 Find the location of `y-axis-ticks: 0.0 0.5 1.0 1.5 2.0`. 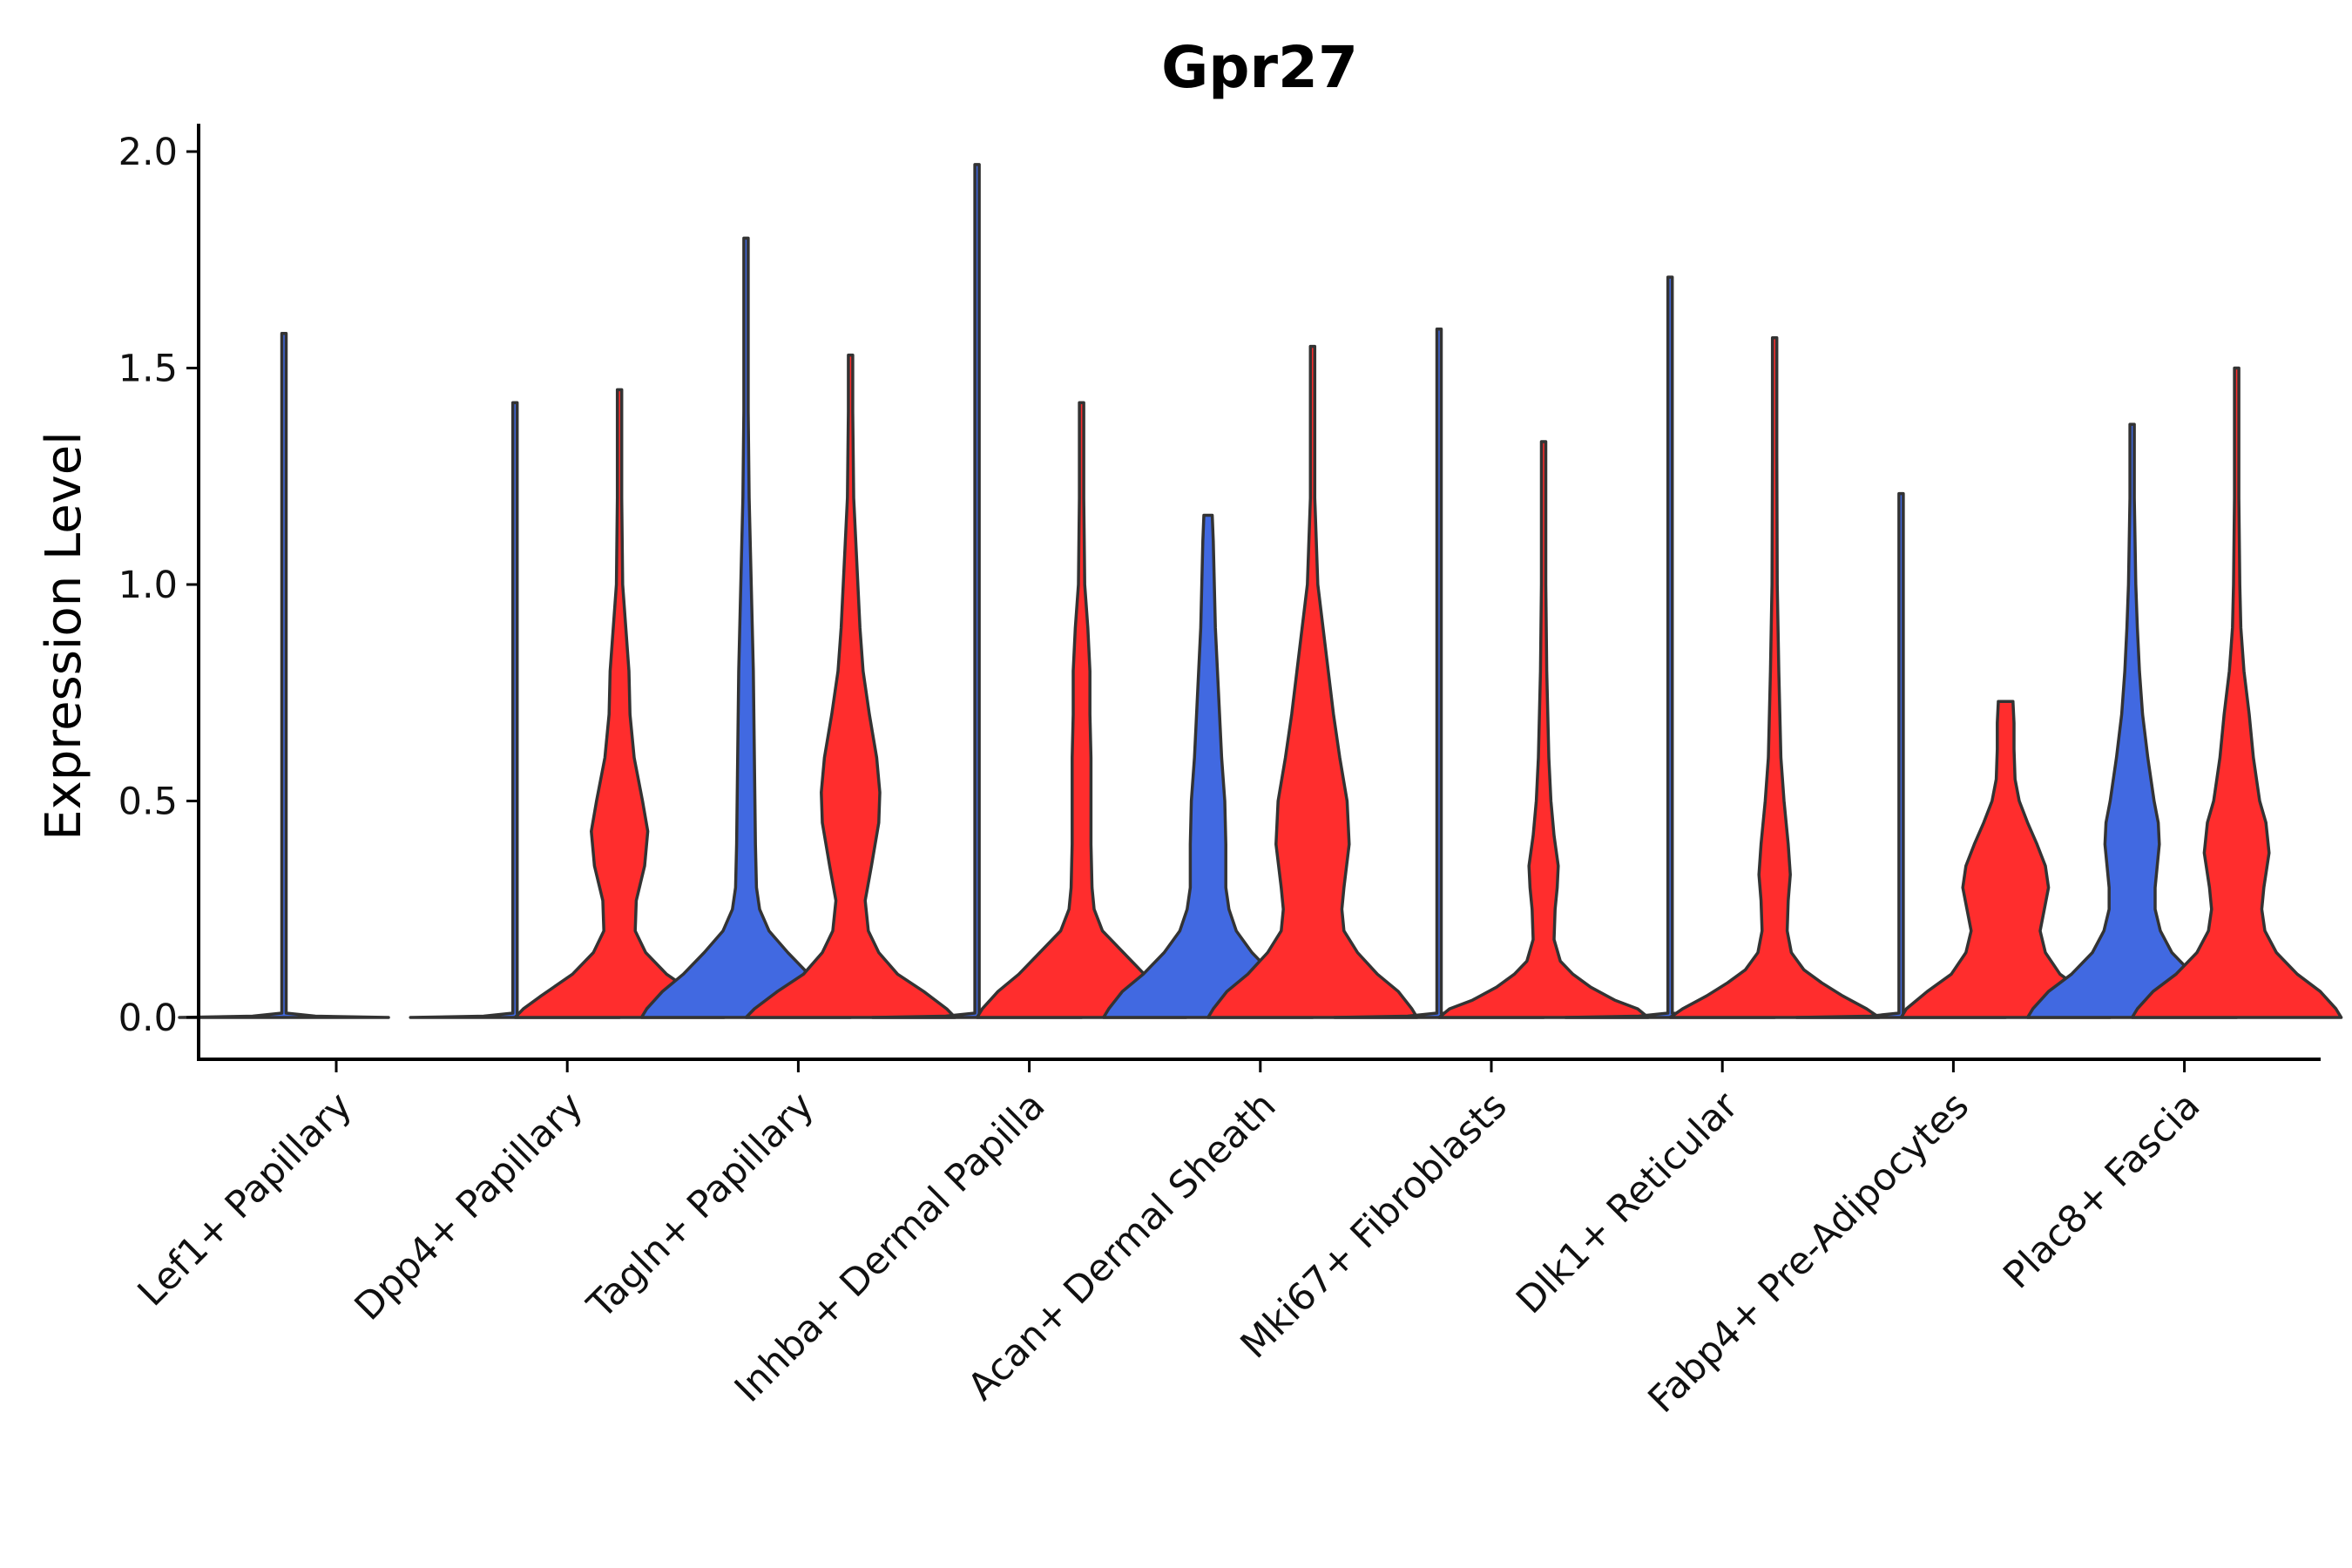

y-axis-ticks: 0.0 0.5 1.0 1.5 2.0 is located at coordinates (158, 585).